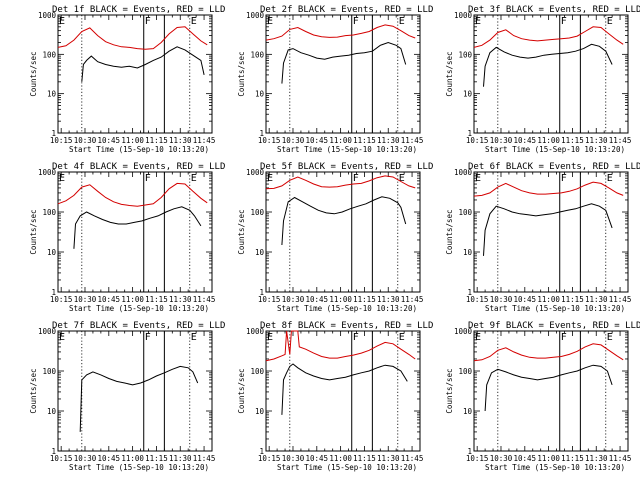  Describe the element at coordinates (346, 167) in the screenshot. I see `panel-title: Det 5f BLACK = Events, RED = LLD` at that location.